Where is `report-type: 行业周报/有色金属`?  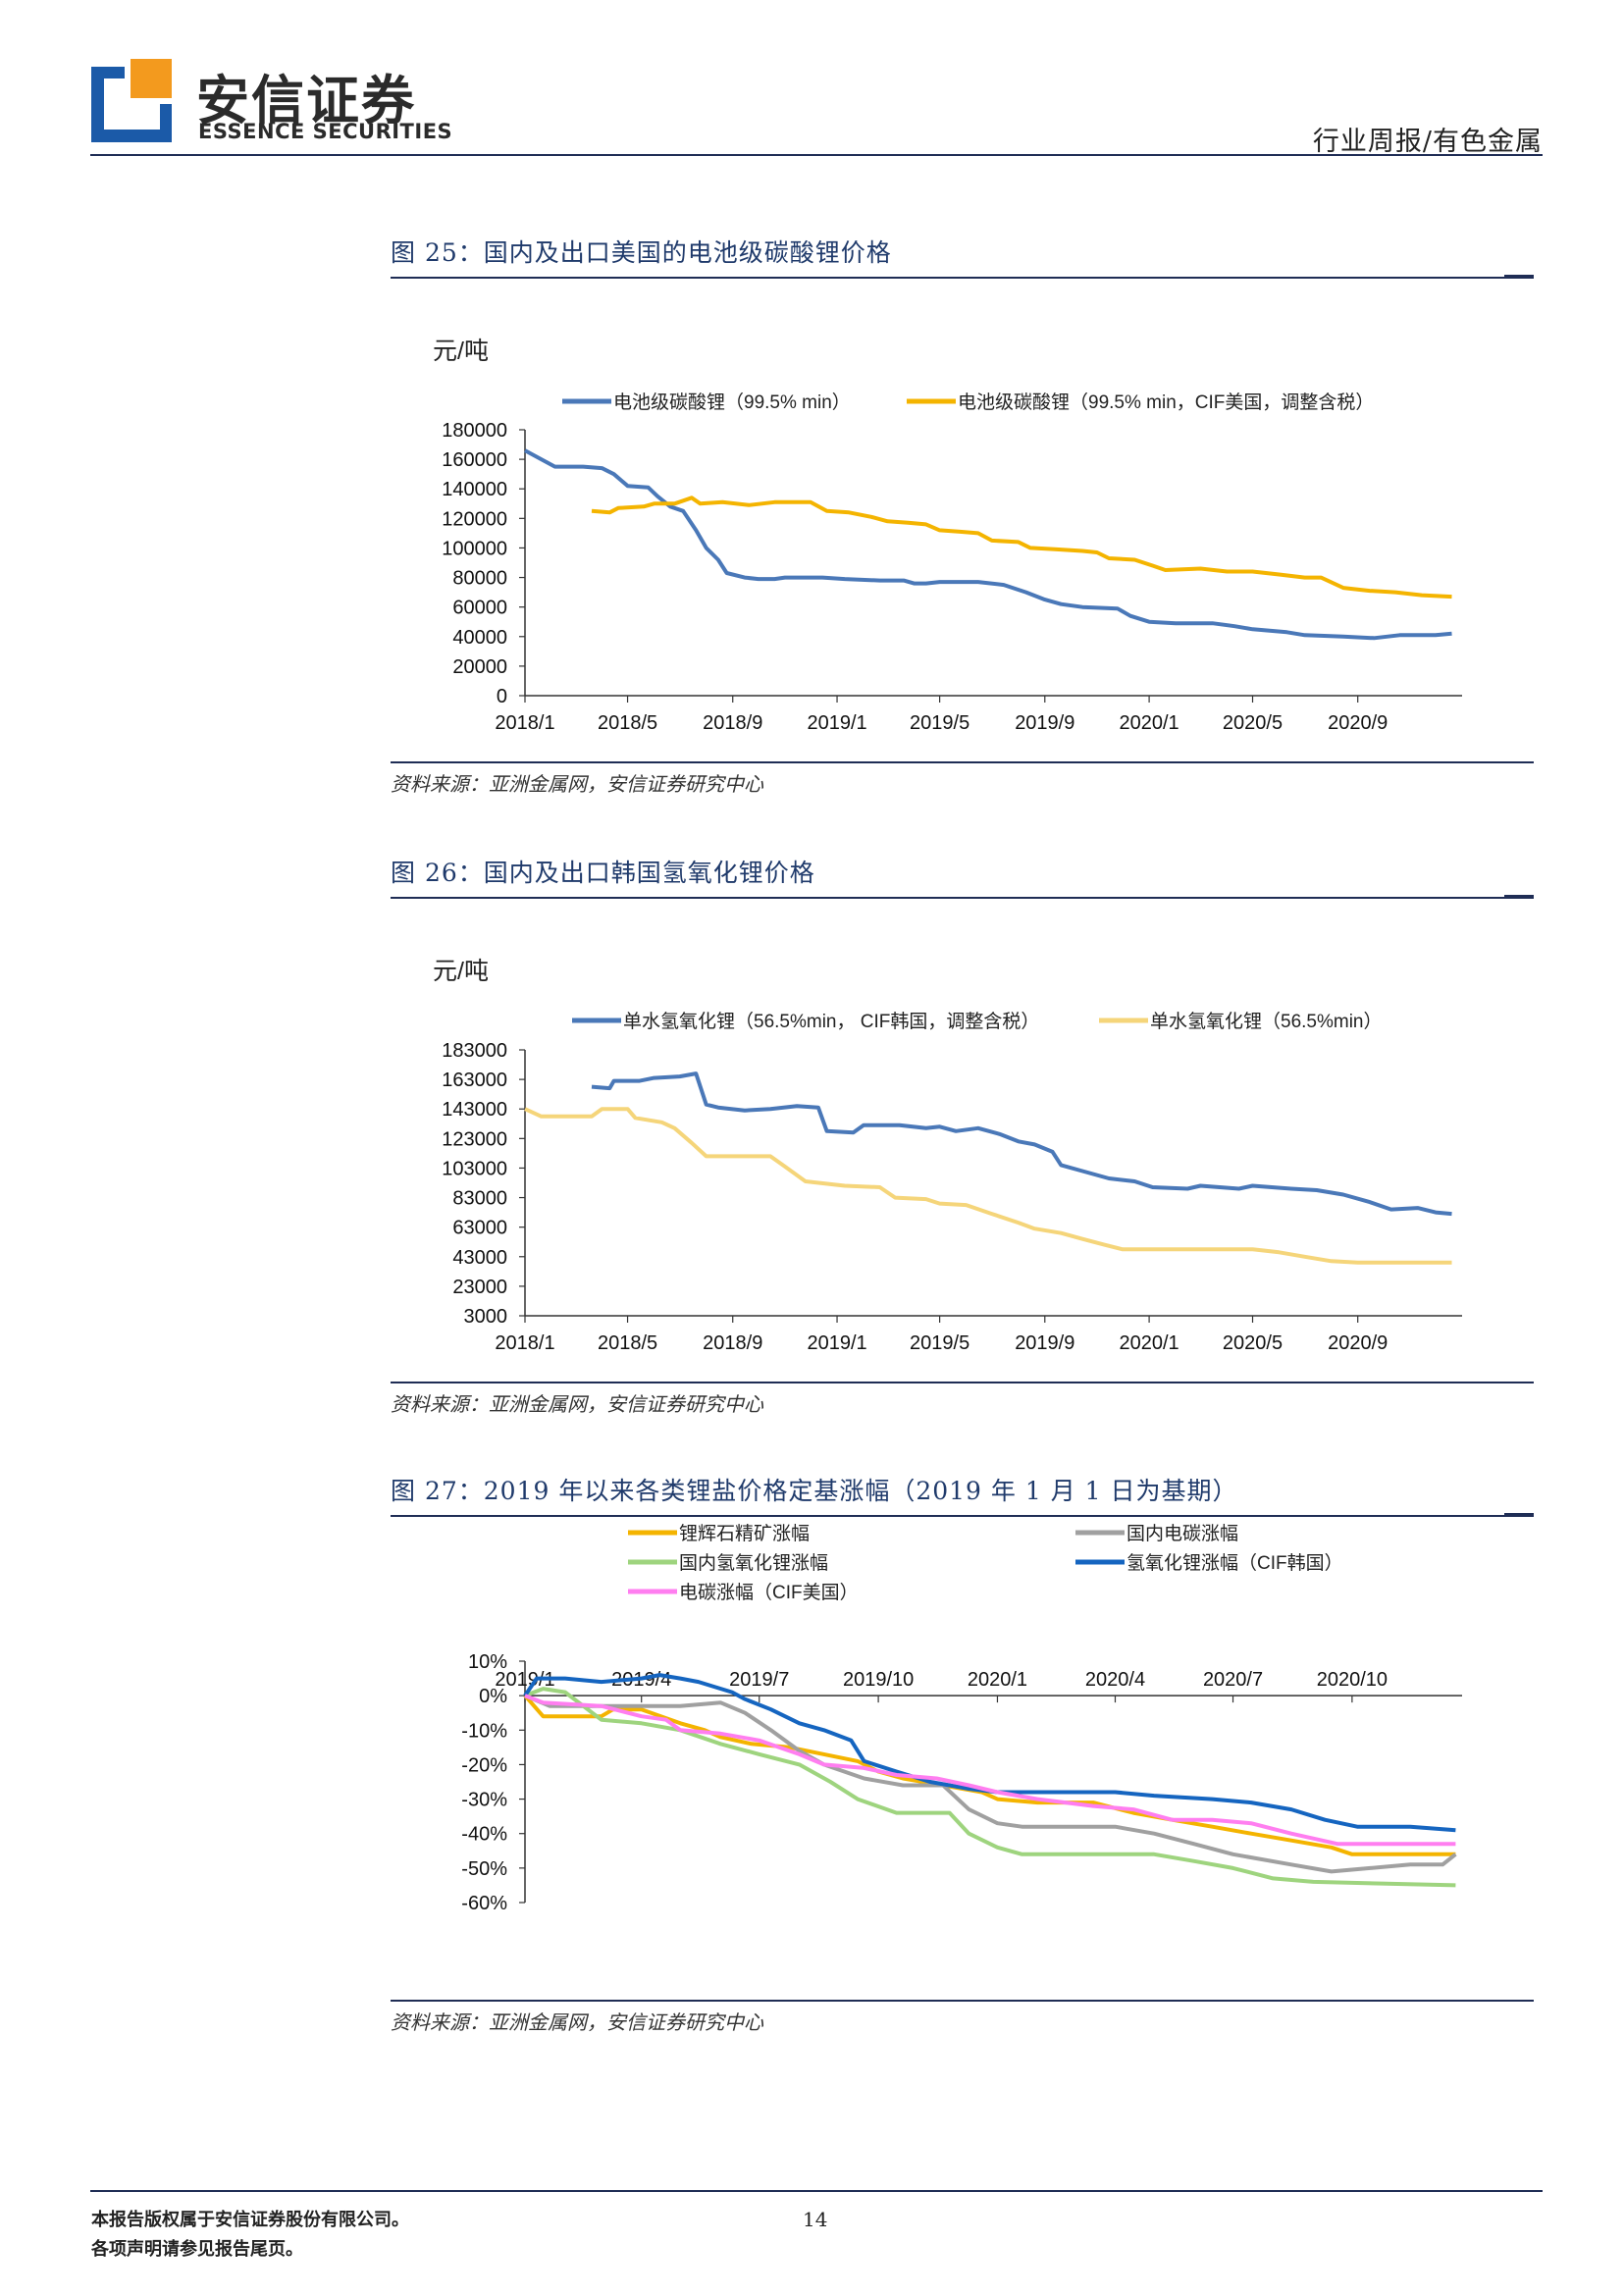
report-type: 行业周报/有色金属 is located at coordinates (1427, 142).